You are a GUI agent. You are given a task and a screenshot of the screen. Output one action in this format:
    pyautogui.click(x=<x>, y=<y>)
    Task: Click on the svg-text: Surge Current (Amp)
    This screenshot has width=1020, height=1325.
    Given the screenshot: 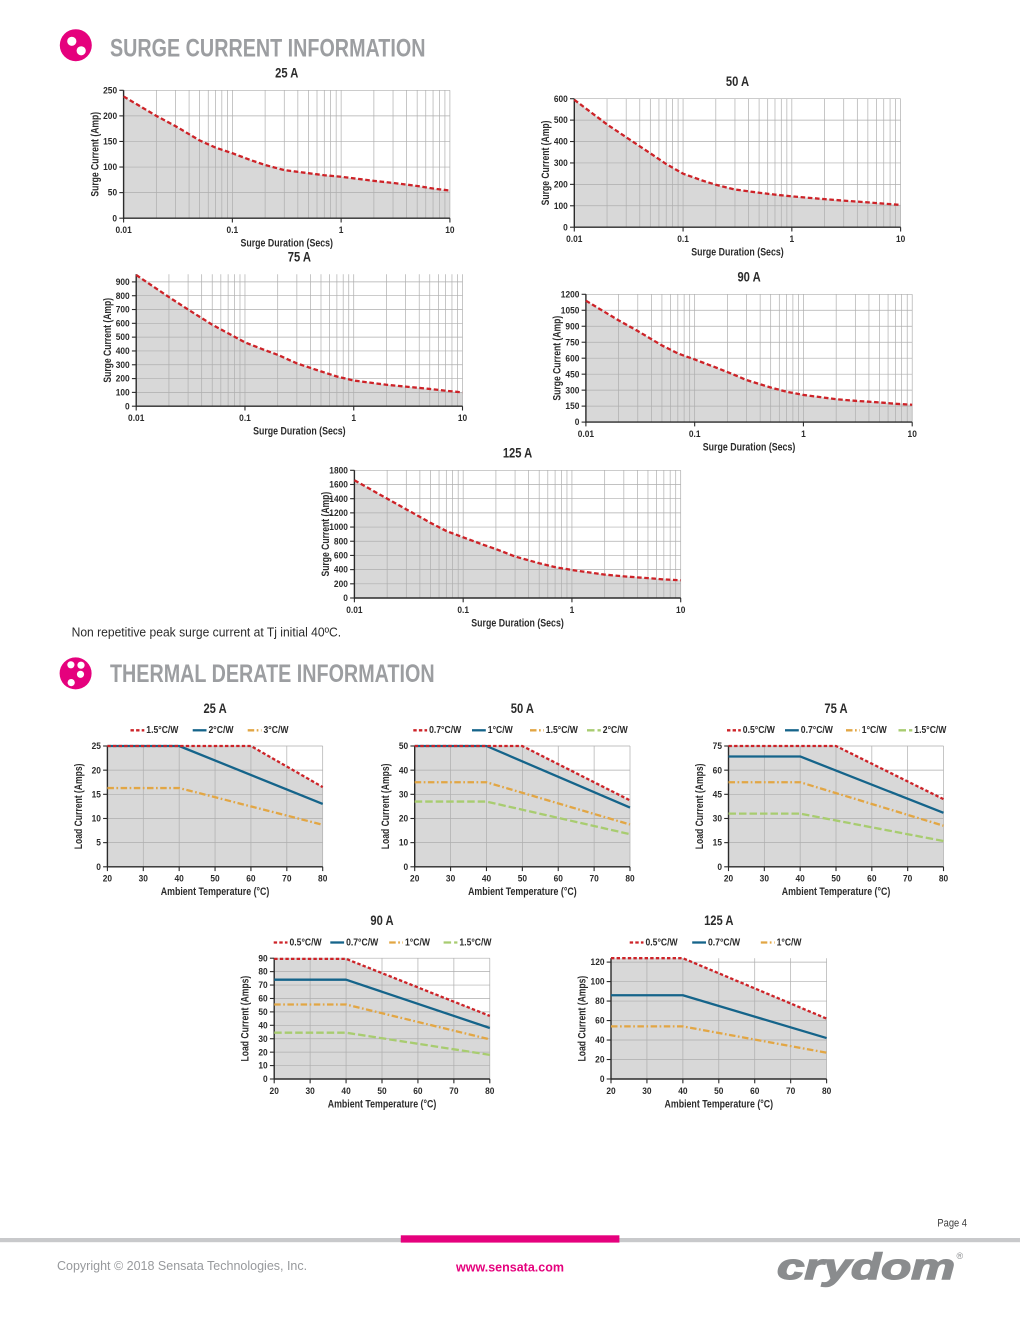 What is the action you would take?
    pyautogui.click(x=326, y=534)
    